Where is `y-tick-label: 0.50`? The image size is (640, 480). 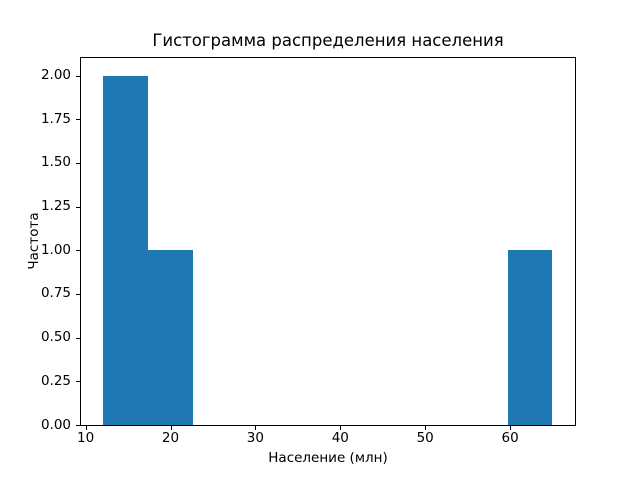
y-tick-label: 0.50 is located at coordinates (55, 337).